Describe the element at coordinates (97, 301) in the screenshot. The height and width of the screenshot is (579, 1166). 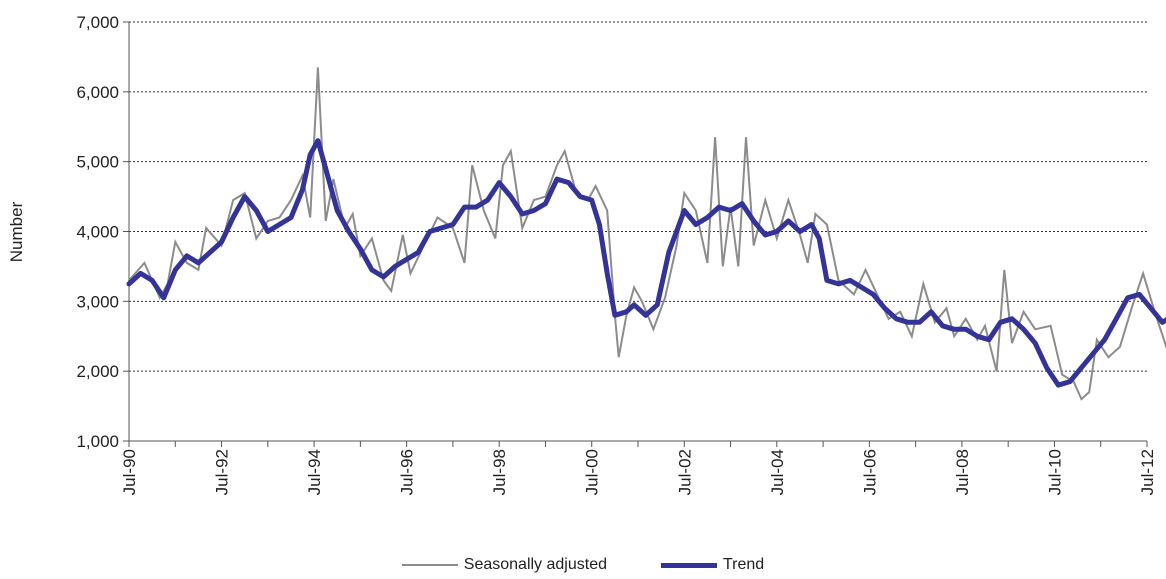
I see `y-tick-label: 3,000` at that location.